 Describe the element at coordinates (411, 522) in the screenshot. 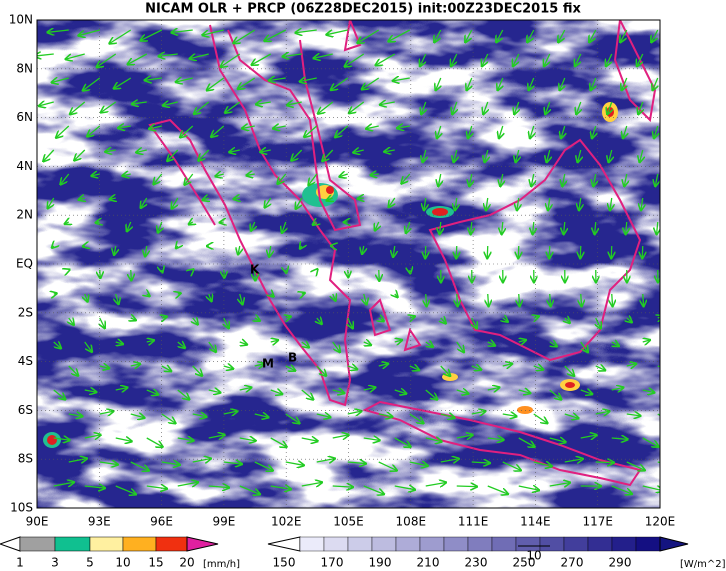

I see `lon-label: 108E` at that location.